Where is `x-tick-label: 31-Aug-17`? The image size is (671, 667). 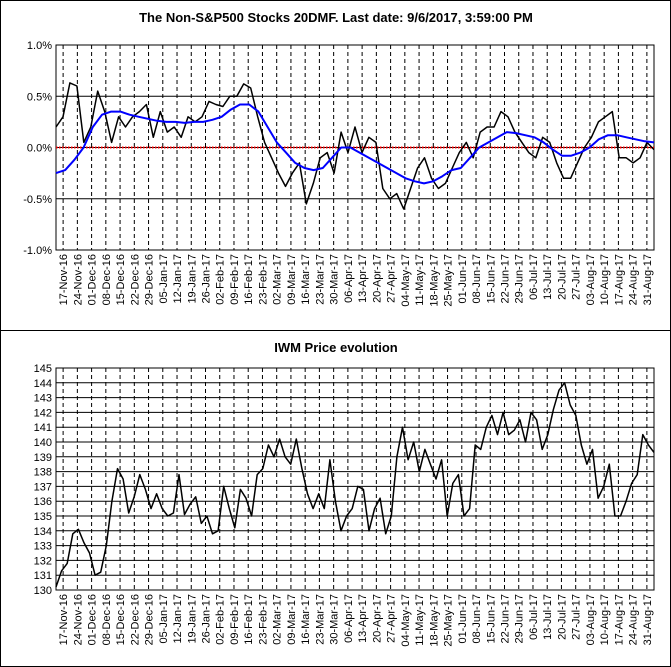
x-tick-label: 31-Aug-17 is located at coordinates (648, 619).